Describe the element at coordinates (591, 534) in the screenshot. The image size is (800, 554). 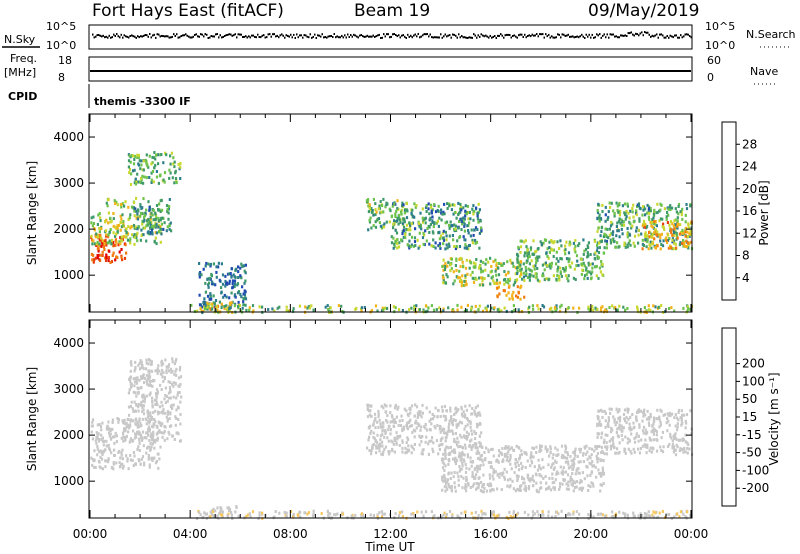
I see `x-tick-label: 20:00` at that location.